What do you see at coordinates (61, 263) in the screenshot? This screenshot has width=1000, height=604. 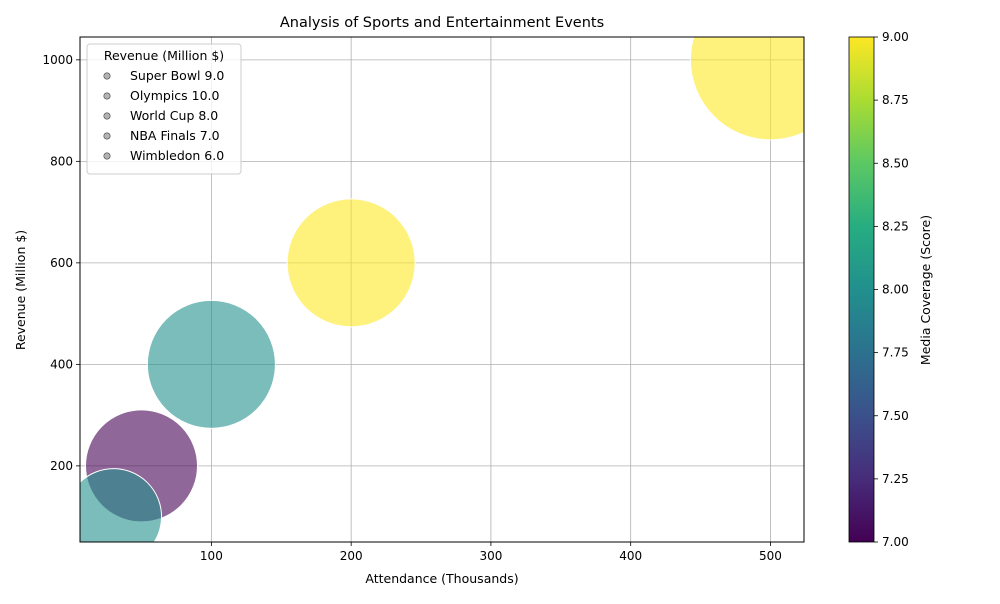 I see `y-tick-label: 600` at bounding box center [61, 263].